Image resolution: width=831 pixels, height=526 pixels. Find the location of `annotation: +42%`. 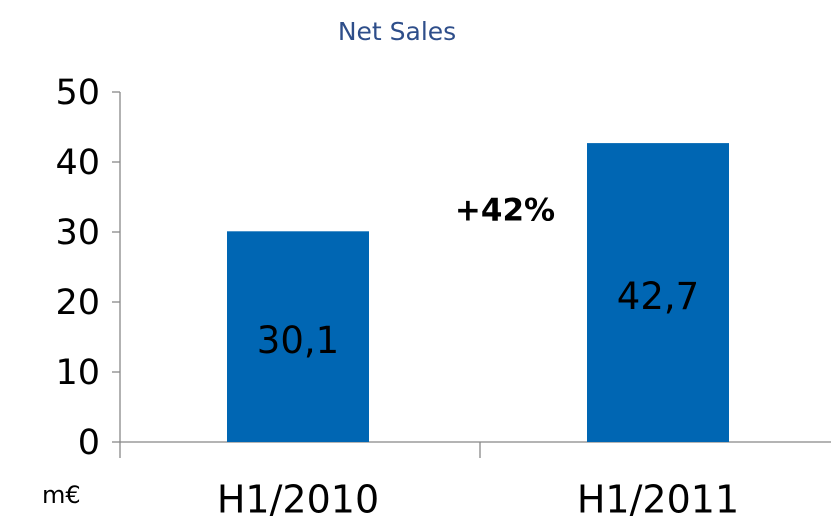

annotation: +42% is located at coordinates (505, 211).